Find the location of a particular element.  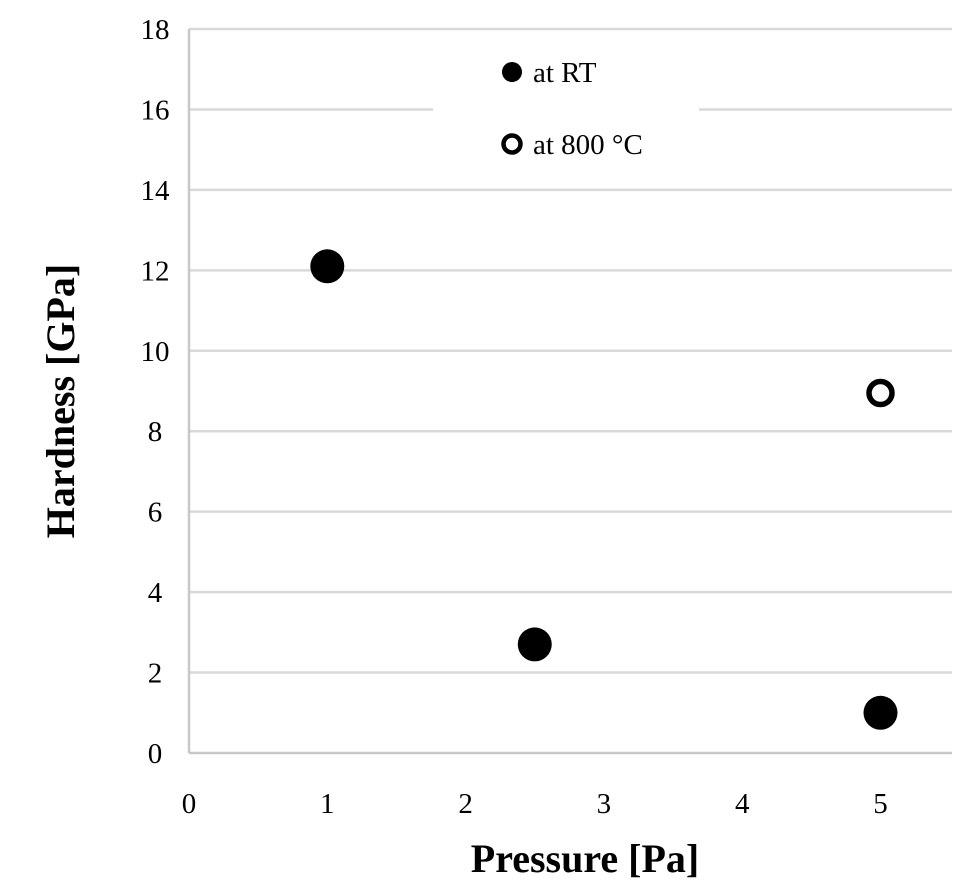

y-tick-label: 4 is located at coordinates (155, 593).